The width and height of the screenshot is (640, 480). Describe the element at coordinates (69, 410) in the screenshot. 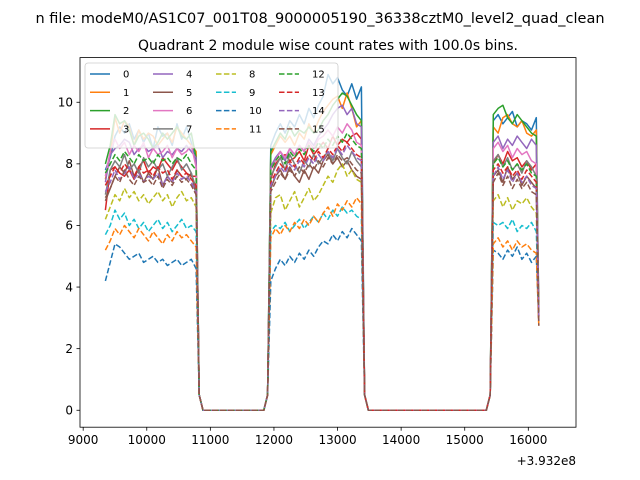

I see `y-tick-label: 0` at that location.